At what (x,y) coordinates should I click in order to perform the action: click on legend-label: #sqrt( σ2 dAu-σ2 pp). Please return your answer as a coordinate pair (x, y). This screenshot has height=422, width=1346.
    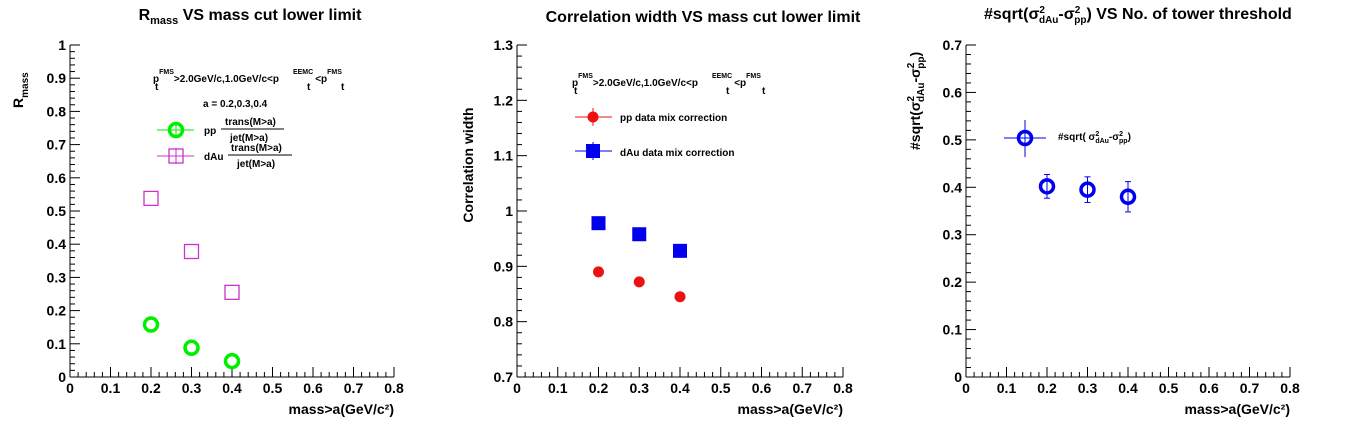
    Looking at the image, I should click on (1094, 138).